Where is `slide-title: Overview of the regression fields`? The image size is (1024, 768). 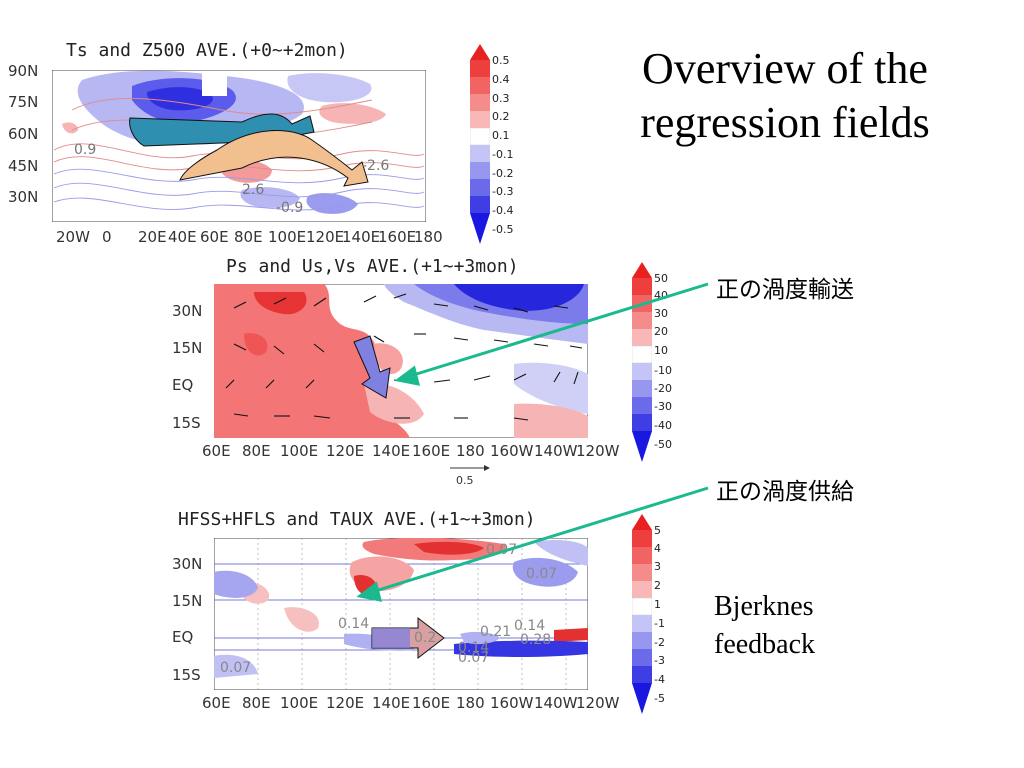
slide-title: Overview of the regression fields is located at coordinates (785, 96).